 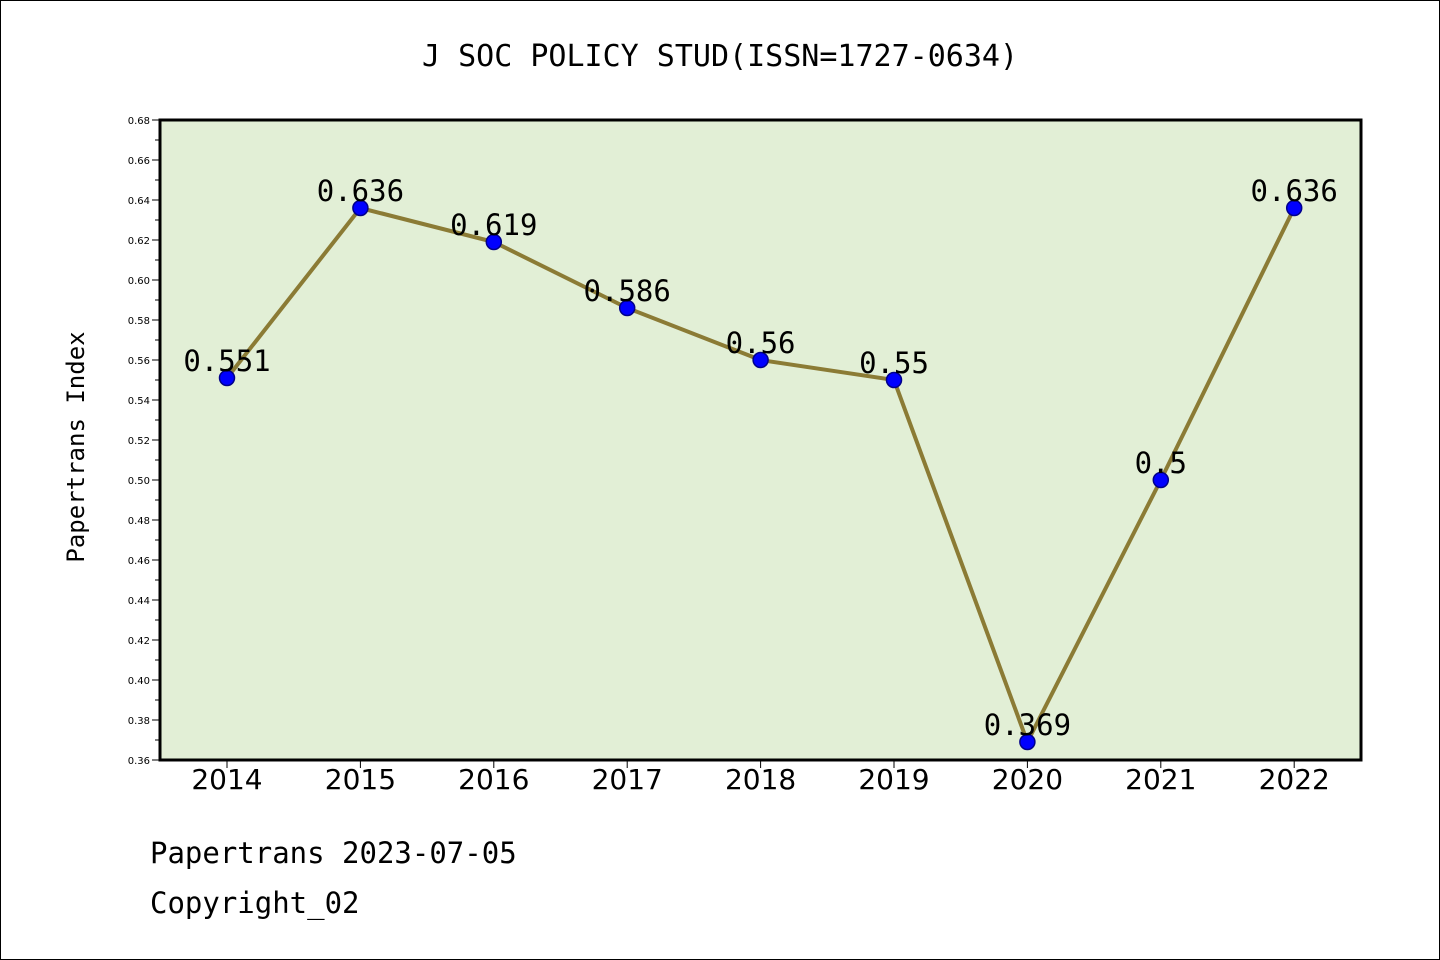 What do you see at coordinates (893, 779) in the screenshot?
I see `x-tick-label: 2019` at bounding box center [893, 779].